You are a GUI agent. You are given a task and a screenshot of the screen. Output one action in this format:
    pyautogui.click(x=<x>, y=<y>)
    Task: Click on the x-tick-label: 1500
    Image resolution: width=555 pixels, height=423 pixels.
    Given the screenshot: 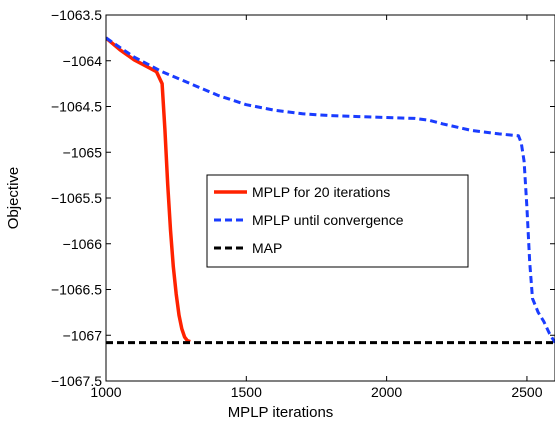 What is the action you would take?
    pyautogui.click(x=246, y=392)
    